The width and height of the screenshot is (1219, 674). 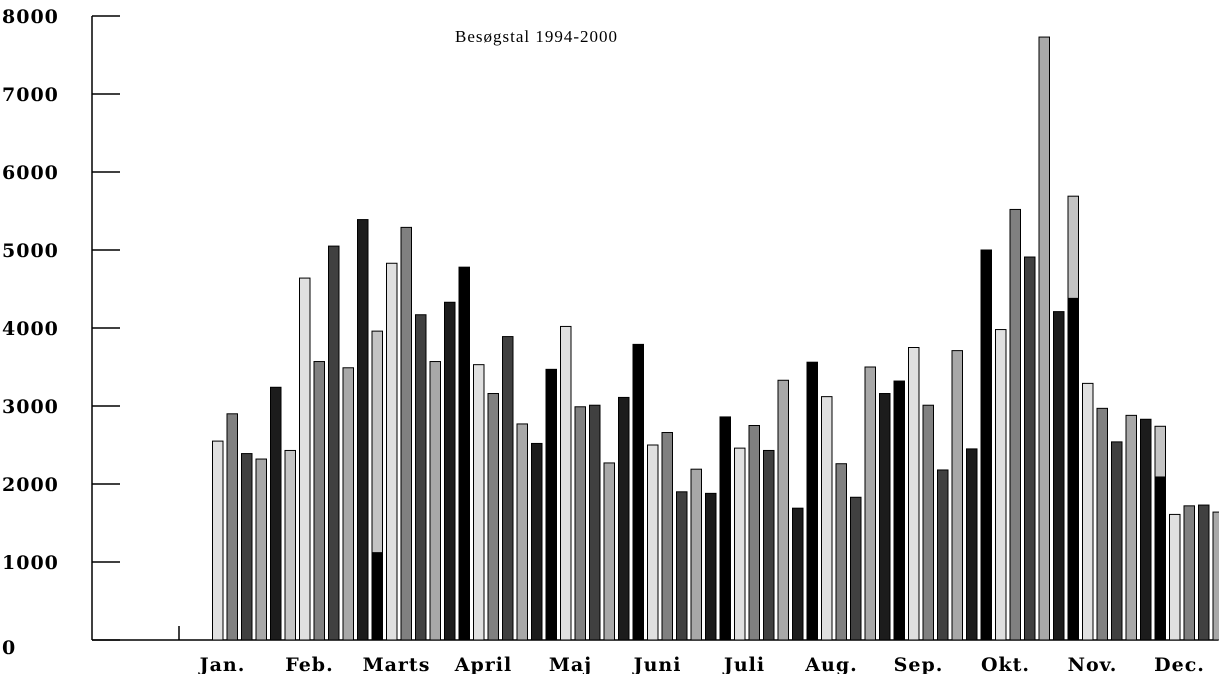 What do you see at coordinates (30, 329) in the screenshot?
I see `y-tick-label: 4000` at bounding box center [30, 329].